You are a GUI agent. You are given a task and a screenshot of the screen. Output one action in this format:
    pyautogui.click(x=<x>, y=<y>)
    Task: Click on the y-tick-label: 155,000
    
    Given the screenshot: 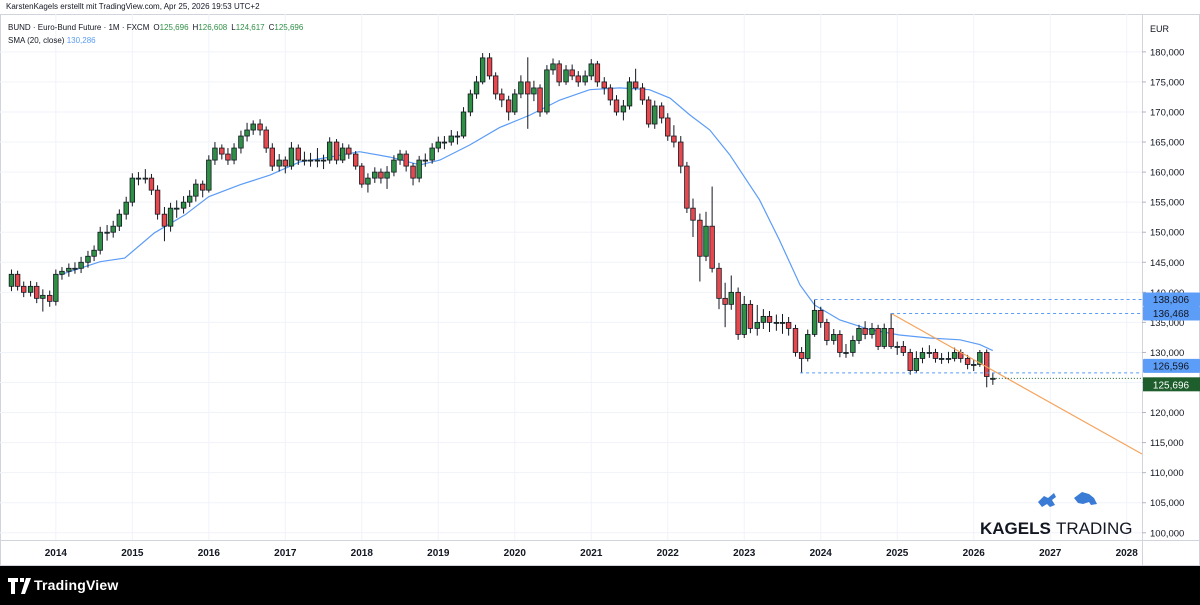 What is the action you would take?
    pyautogui.click(x=1167, y=203)
    